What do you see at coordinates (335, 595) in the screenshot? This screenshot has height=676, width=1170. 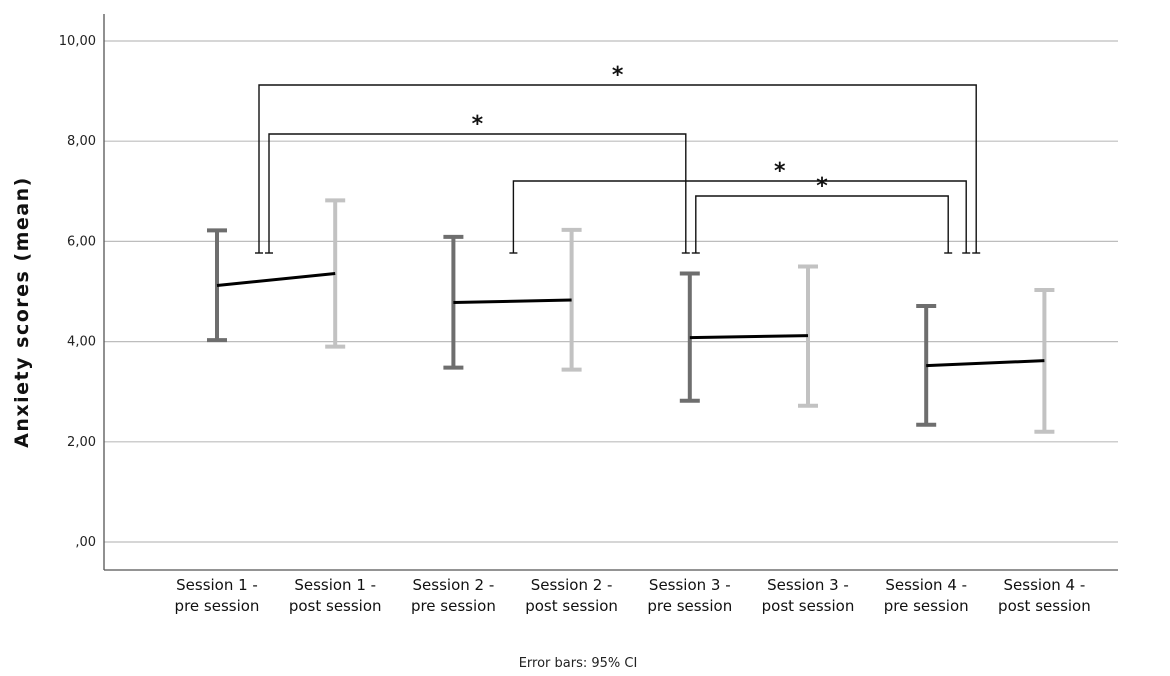 I see `x-tick-label: Session 1 - post session` at bounding box center [335, 595].